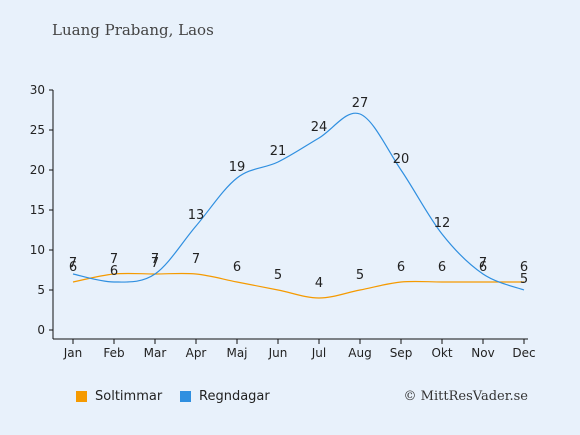  I want to click on x-tick-label: Maj, so click(236, 353).